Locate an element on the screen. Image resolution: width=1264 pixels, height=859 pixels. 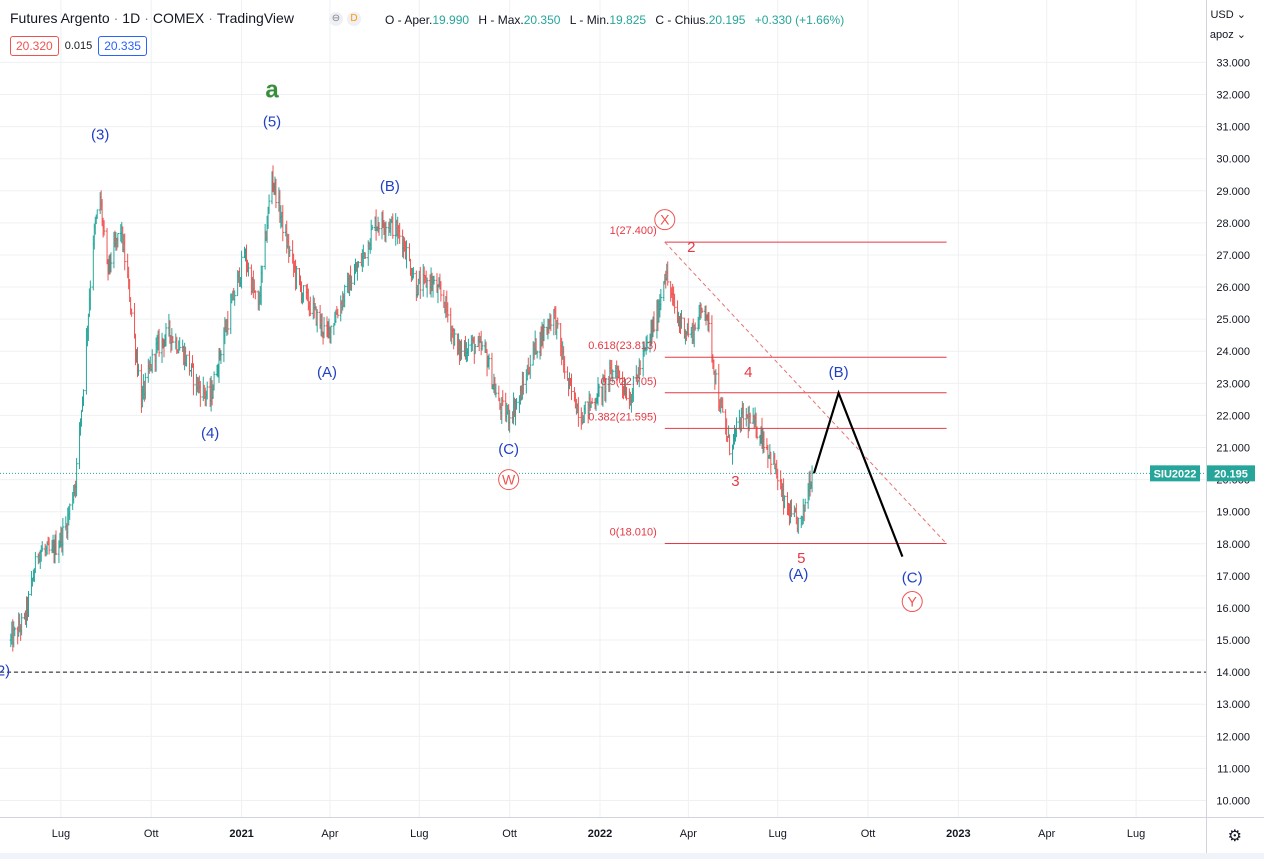
y-tick-label: 15.000 is located at coordinates (1233, 641).